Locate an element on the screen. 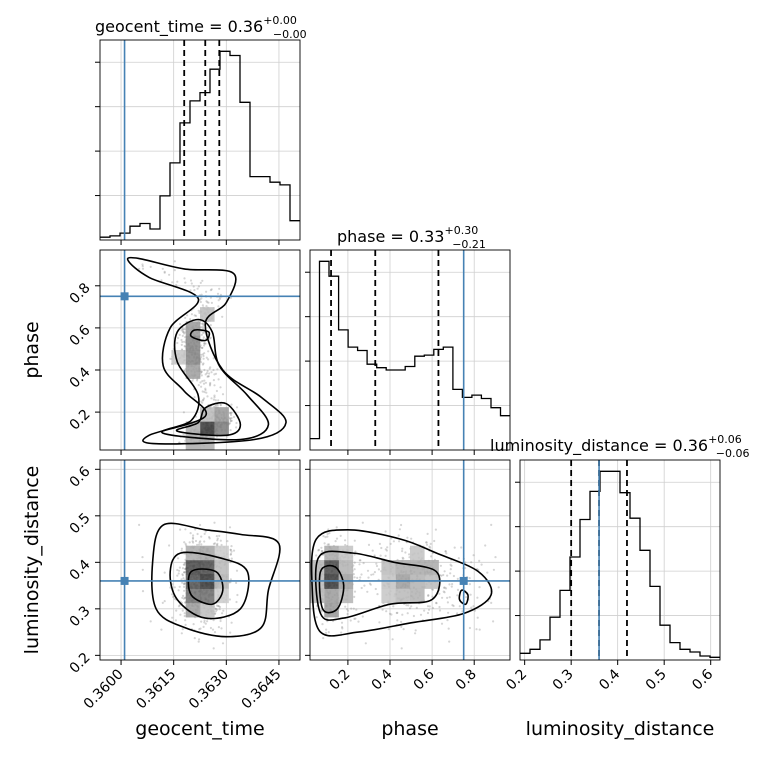  y-tick-label-luminosity_distance: 0.4 is located at coordinates (80, 570).